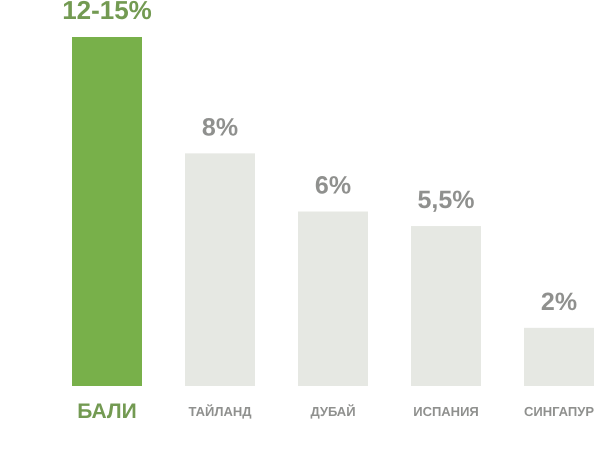 The image size is (601, 459). I want to click on data-label: 5,5%, so click(446, 200).